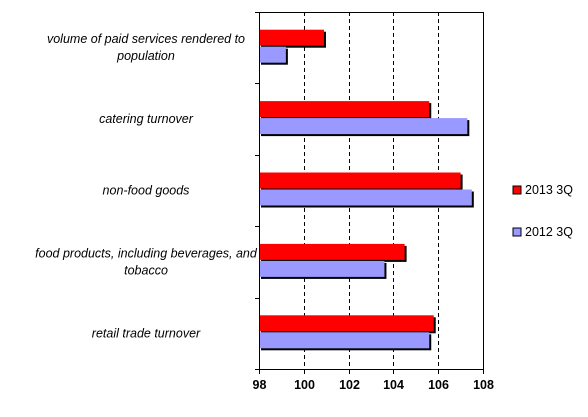 This screenshot has width=588, height=417. I want to click on category-label: non-food goods, so click(146, 191).